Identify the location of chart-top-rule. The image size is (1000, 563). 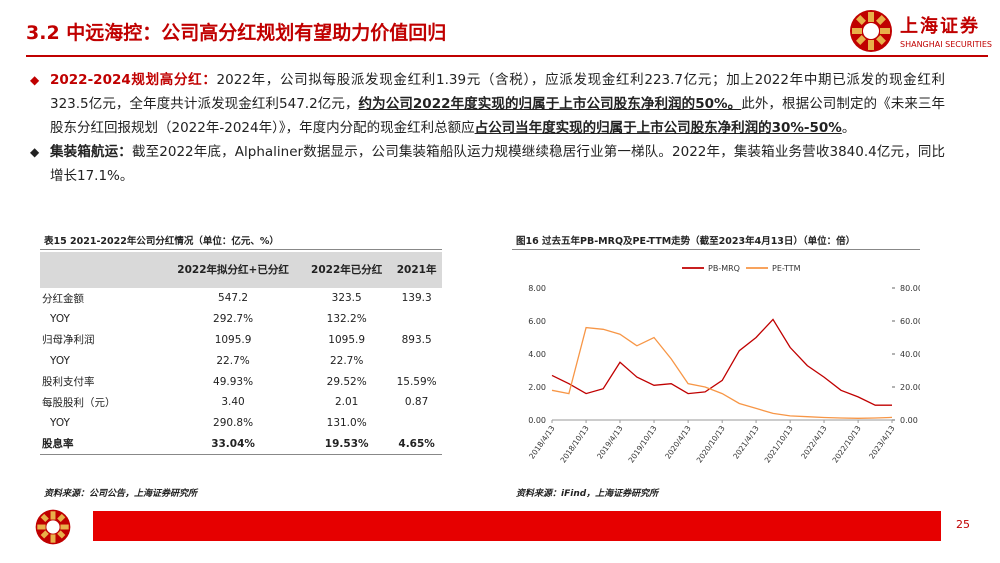
(716, 249).